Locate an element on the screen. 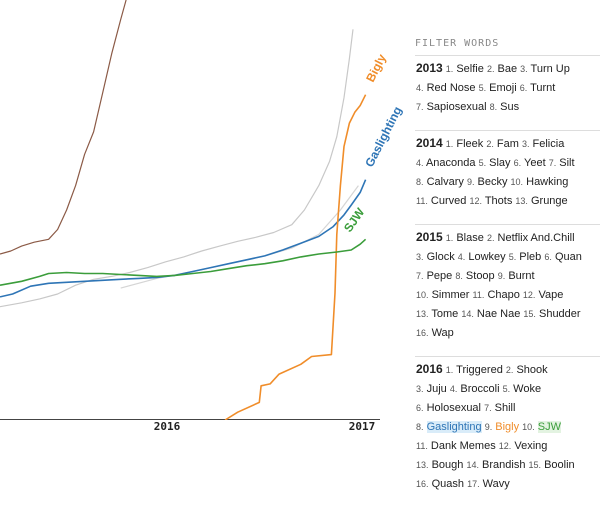  word-item: 7. Pepe is located at coordinates (434, 276).